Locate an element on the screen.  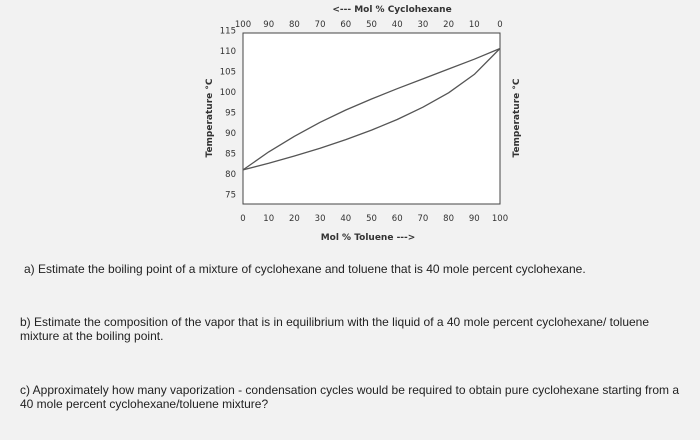
x-tick-label: 0 is located at coordinates (242, 219).